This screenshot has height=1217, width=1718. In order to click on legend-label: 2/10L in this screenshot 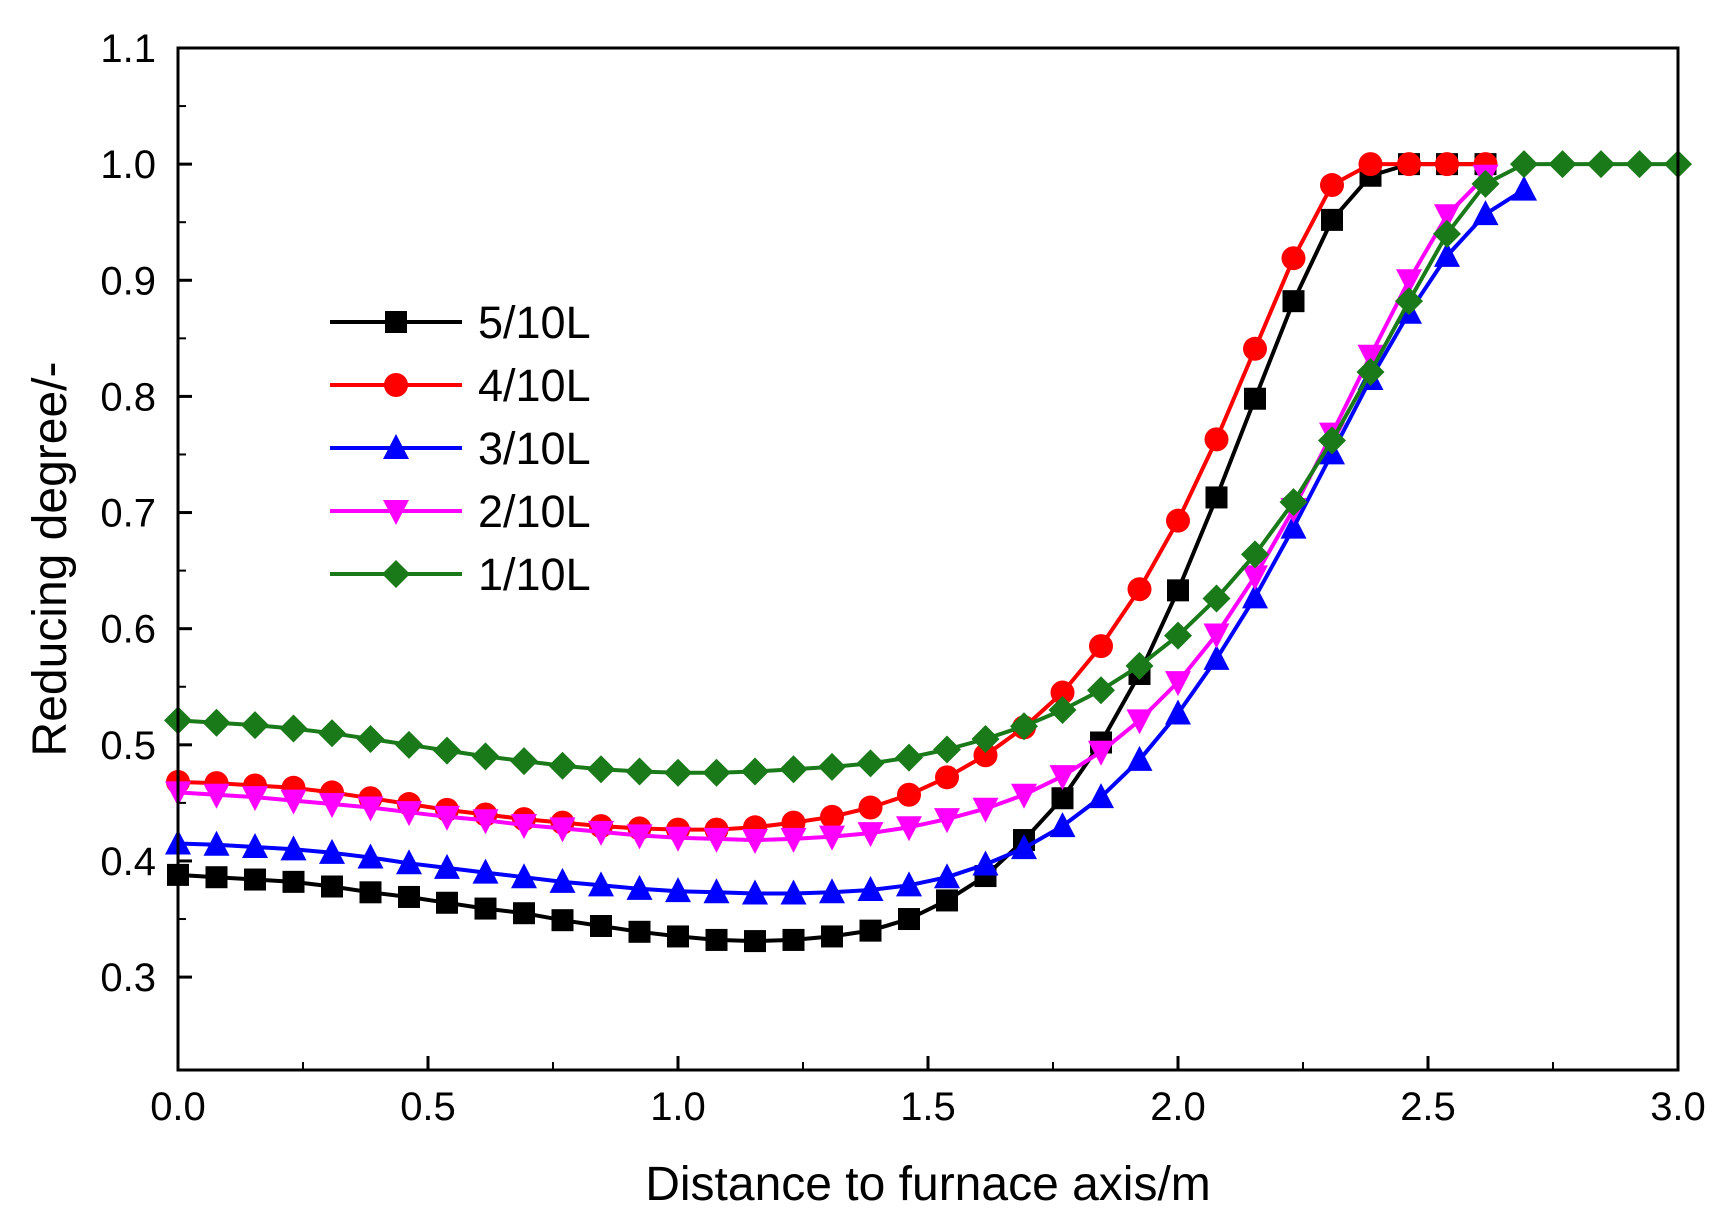, I will do `click(534, 511)`.